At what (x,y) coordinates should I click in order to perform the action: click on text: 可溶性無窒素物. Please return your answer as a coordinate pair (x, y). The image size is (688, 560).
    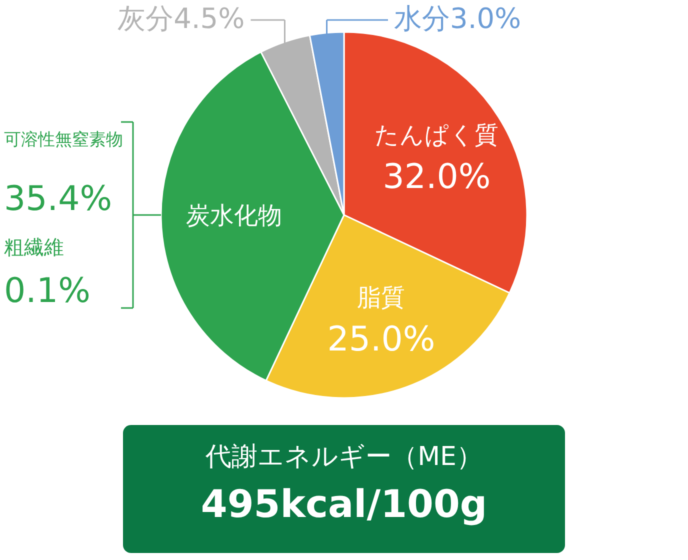
    Looking at the image, I should click on (63, 140).